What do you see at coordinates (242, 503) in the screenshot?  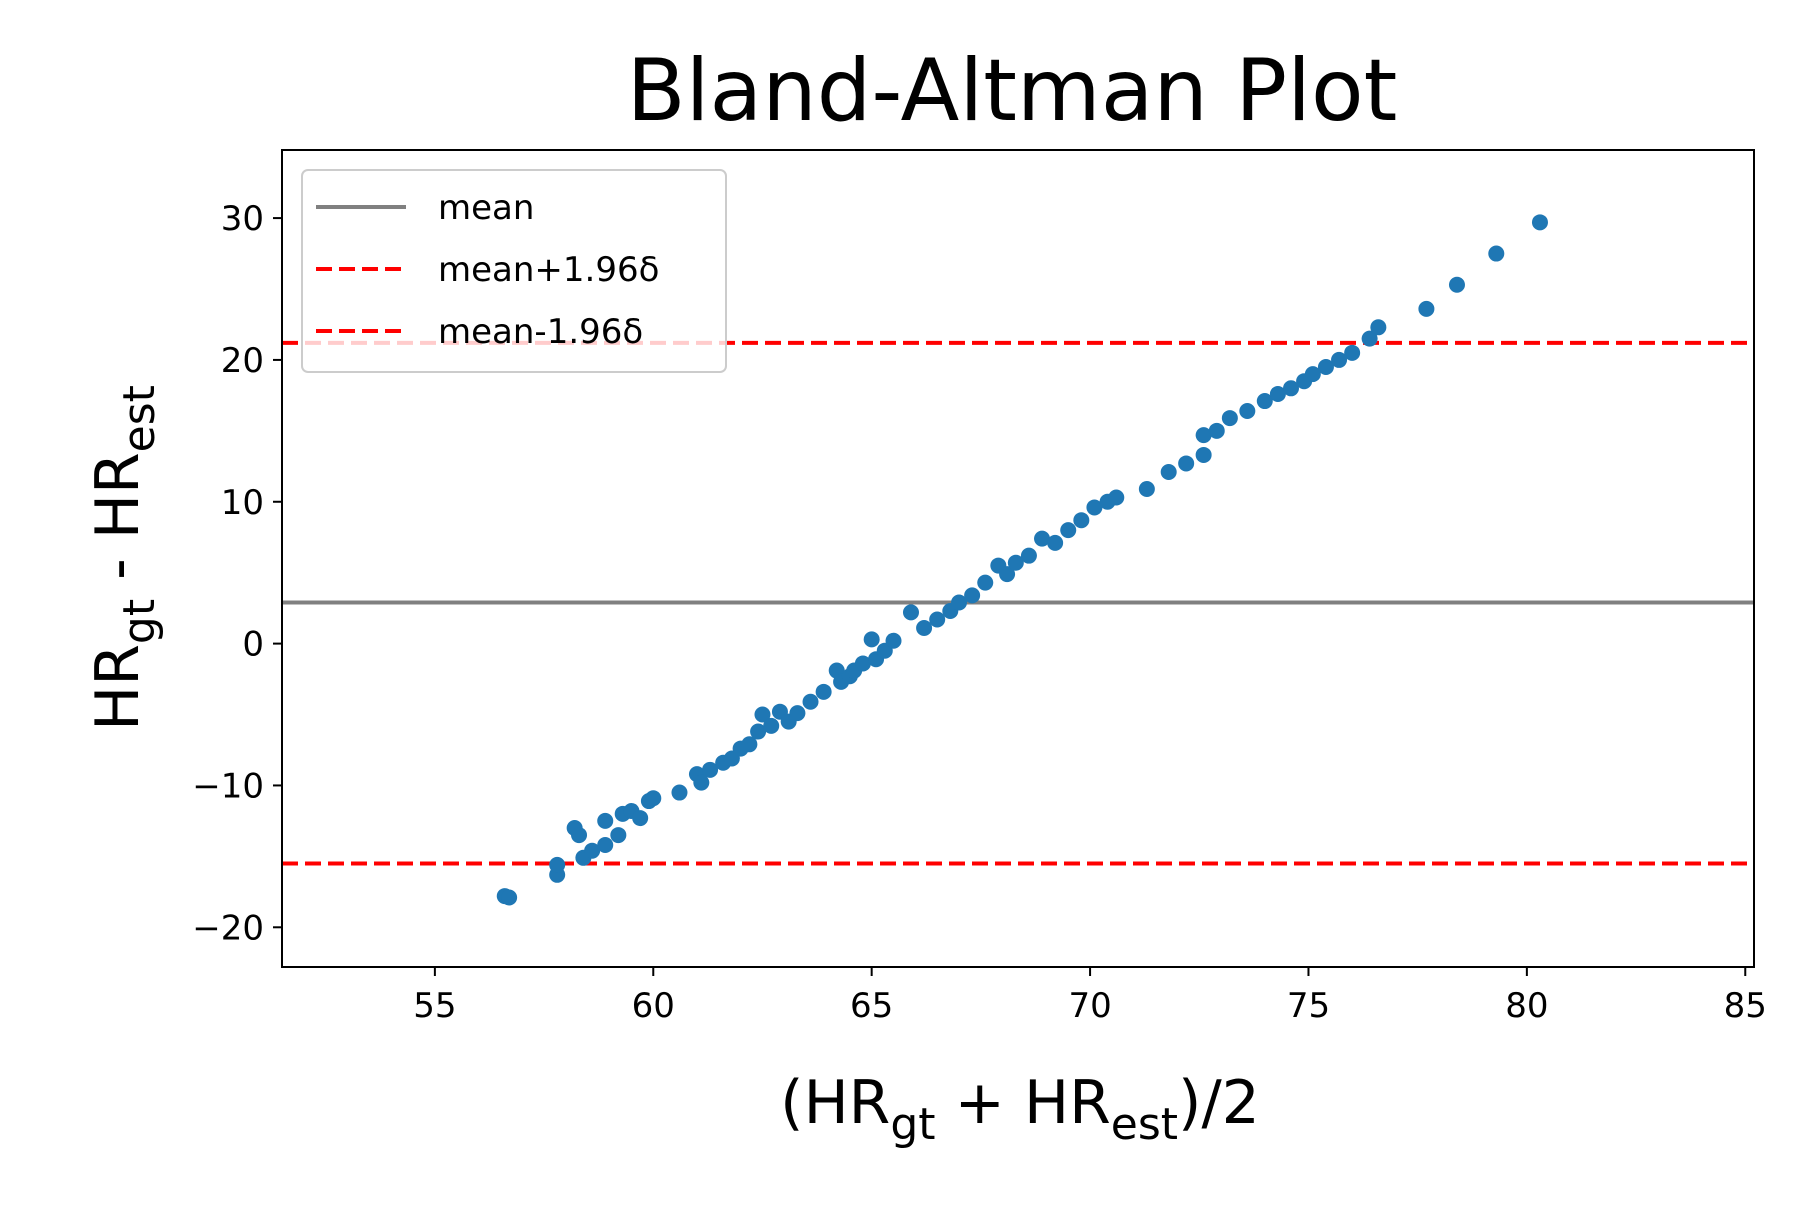 I see `y-tick-label: 10` at bounding box center [242, 503].